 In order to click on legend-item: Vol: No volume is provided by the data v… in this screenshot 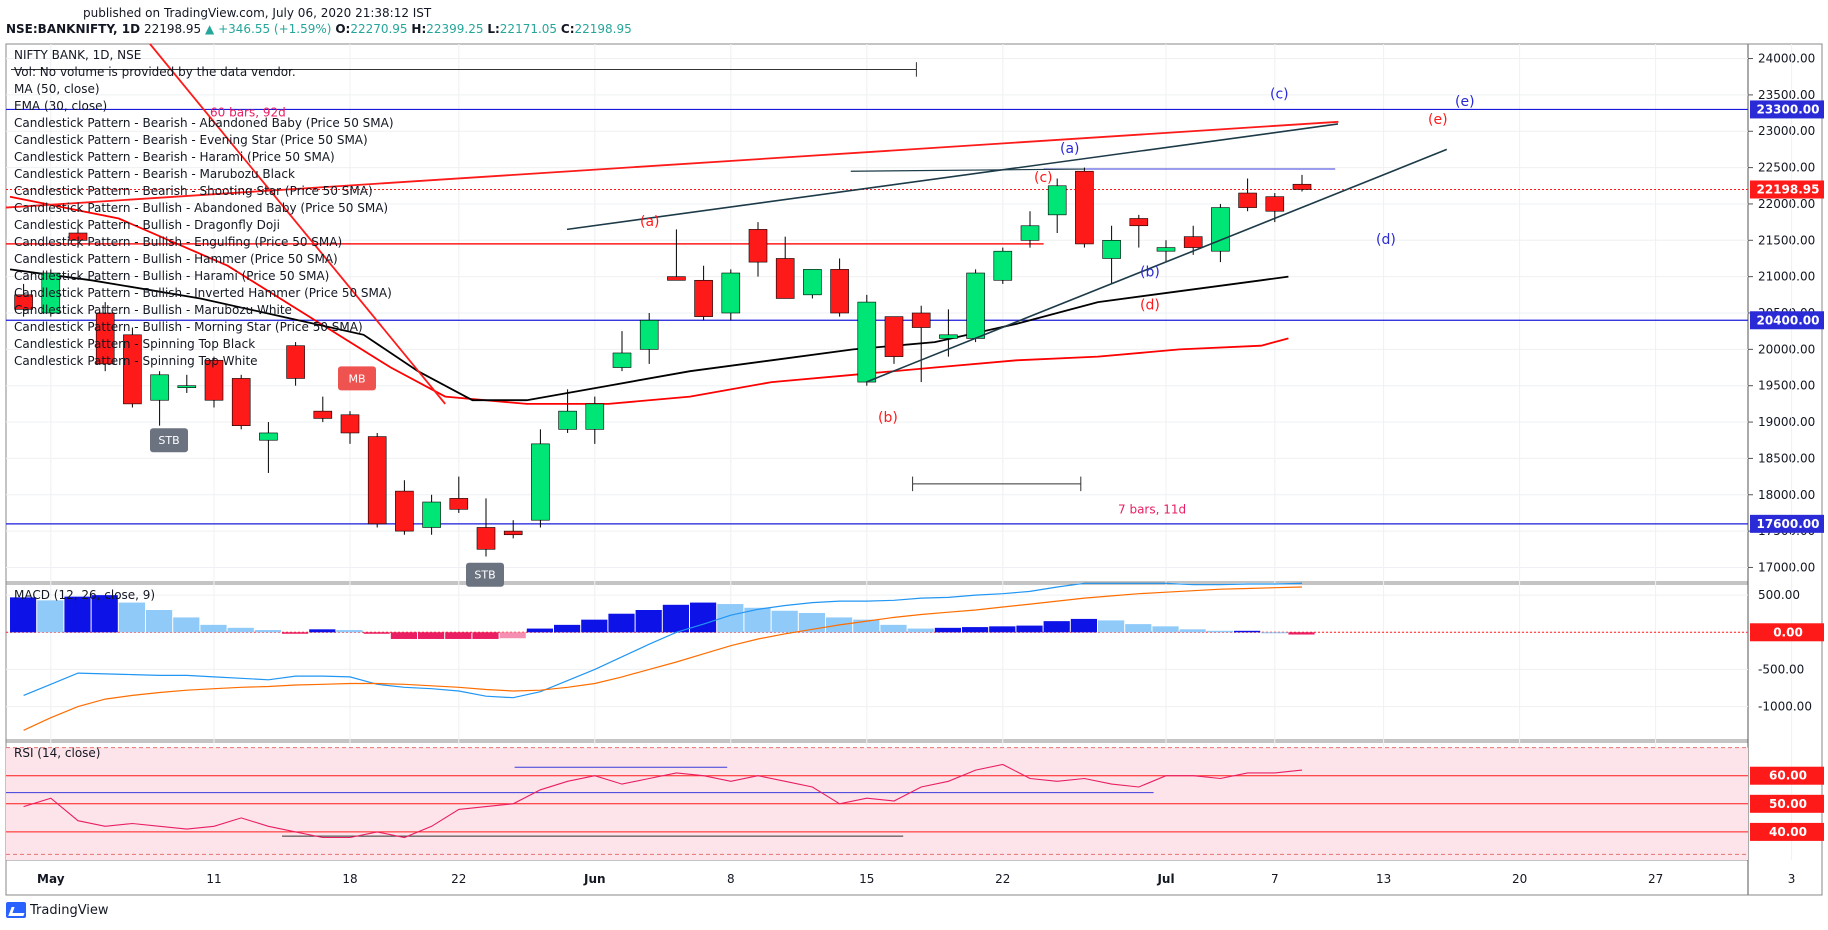, I will do `click(155, 72)`.